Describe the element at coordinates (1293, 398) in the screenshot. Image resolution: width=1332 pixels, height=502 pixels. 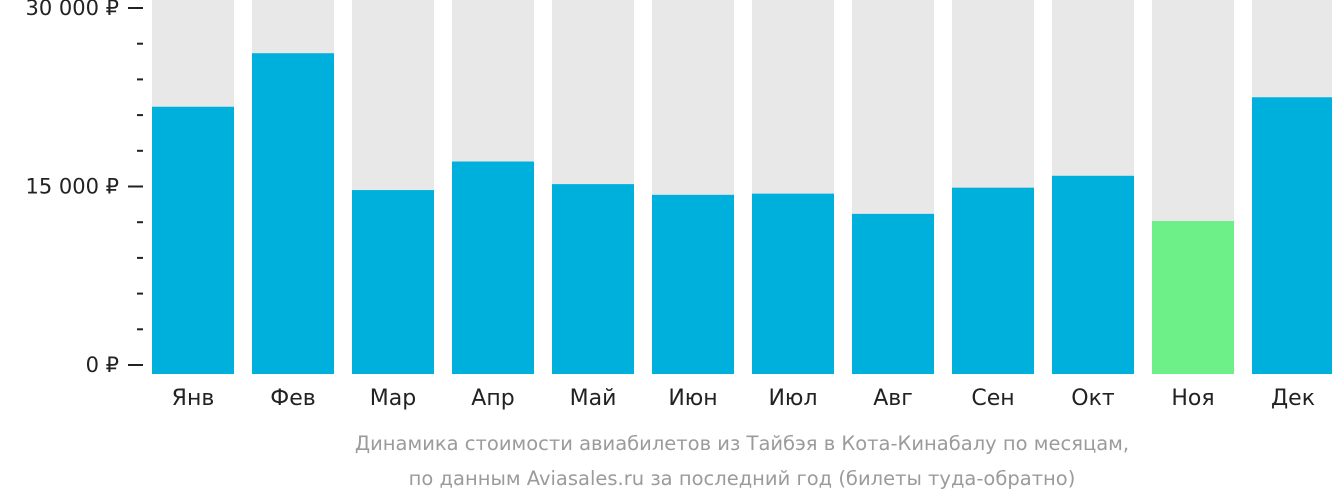
I see `x-tick-label: Дек` at that location.